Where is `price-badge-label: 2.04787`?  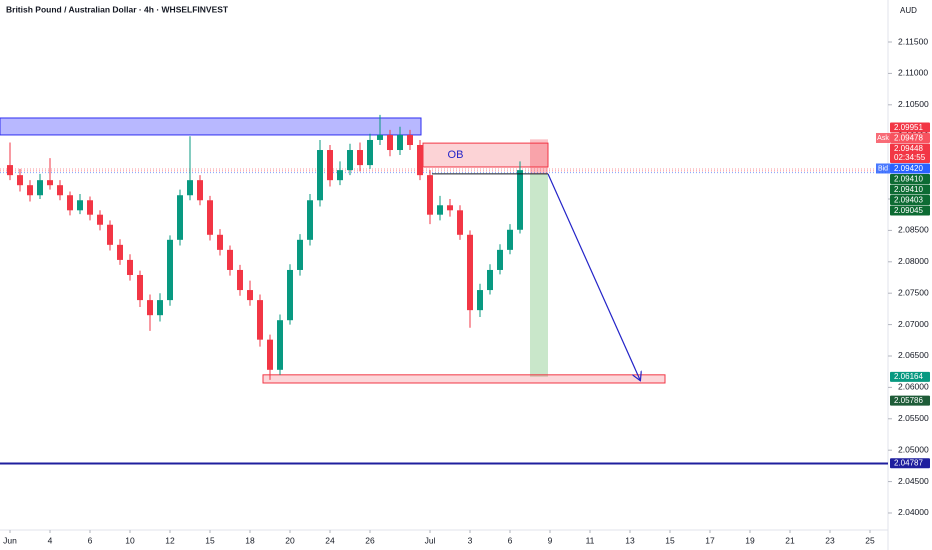 price-badge-label: 2.04787 is located at coordinates (908, 463).